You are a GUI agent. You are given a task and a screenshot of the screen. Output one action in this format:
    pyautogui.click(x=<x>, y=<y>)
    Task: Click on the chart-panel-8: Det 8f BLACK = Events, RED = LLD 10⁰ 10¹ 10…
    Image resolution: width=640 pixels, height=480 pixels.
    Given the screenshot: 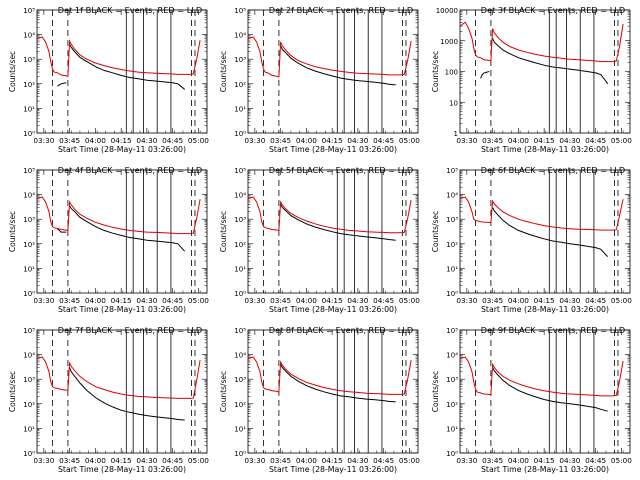 What is the action you would take?
    pyautogui.click(x=319, y=399)
    